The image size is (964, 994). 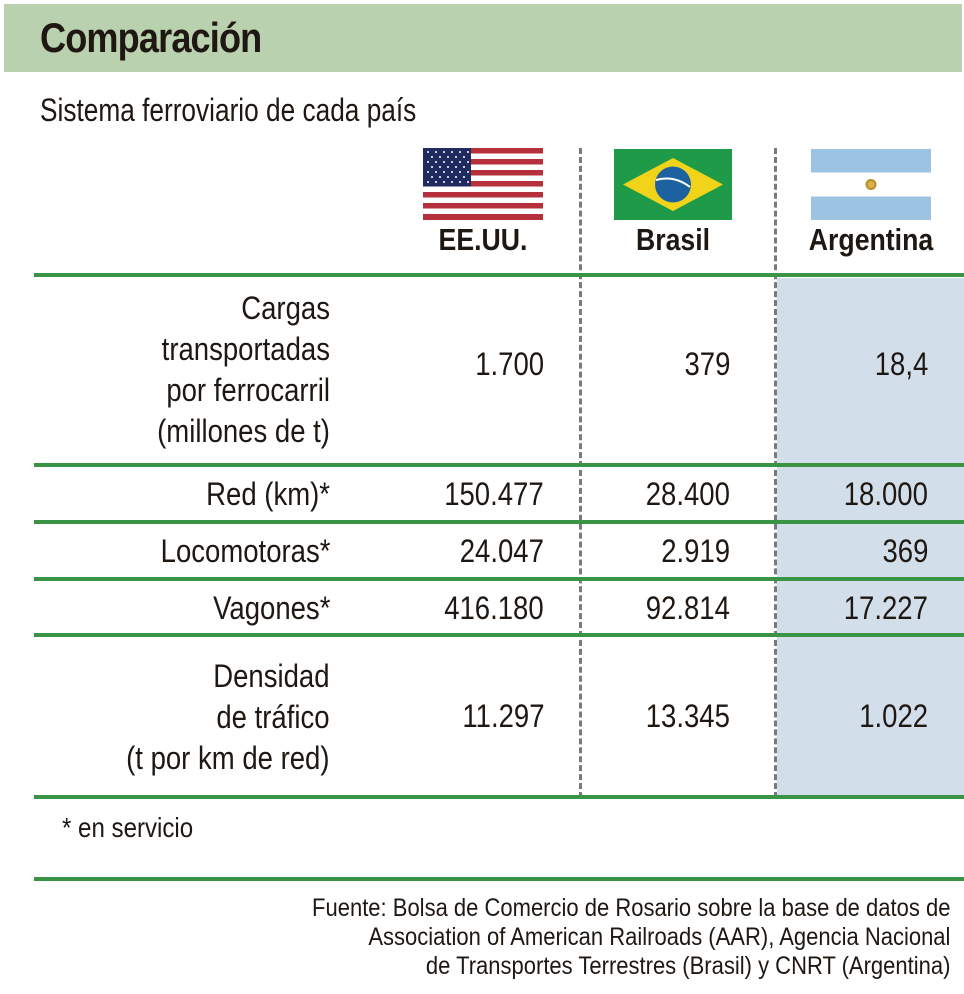 What do you see at coordinates (687, 608) in the screenshot?
I see `value-brasil: 92.814` at bounding box center [687, 608].